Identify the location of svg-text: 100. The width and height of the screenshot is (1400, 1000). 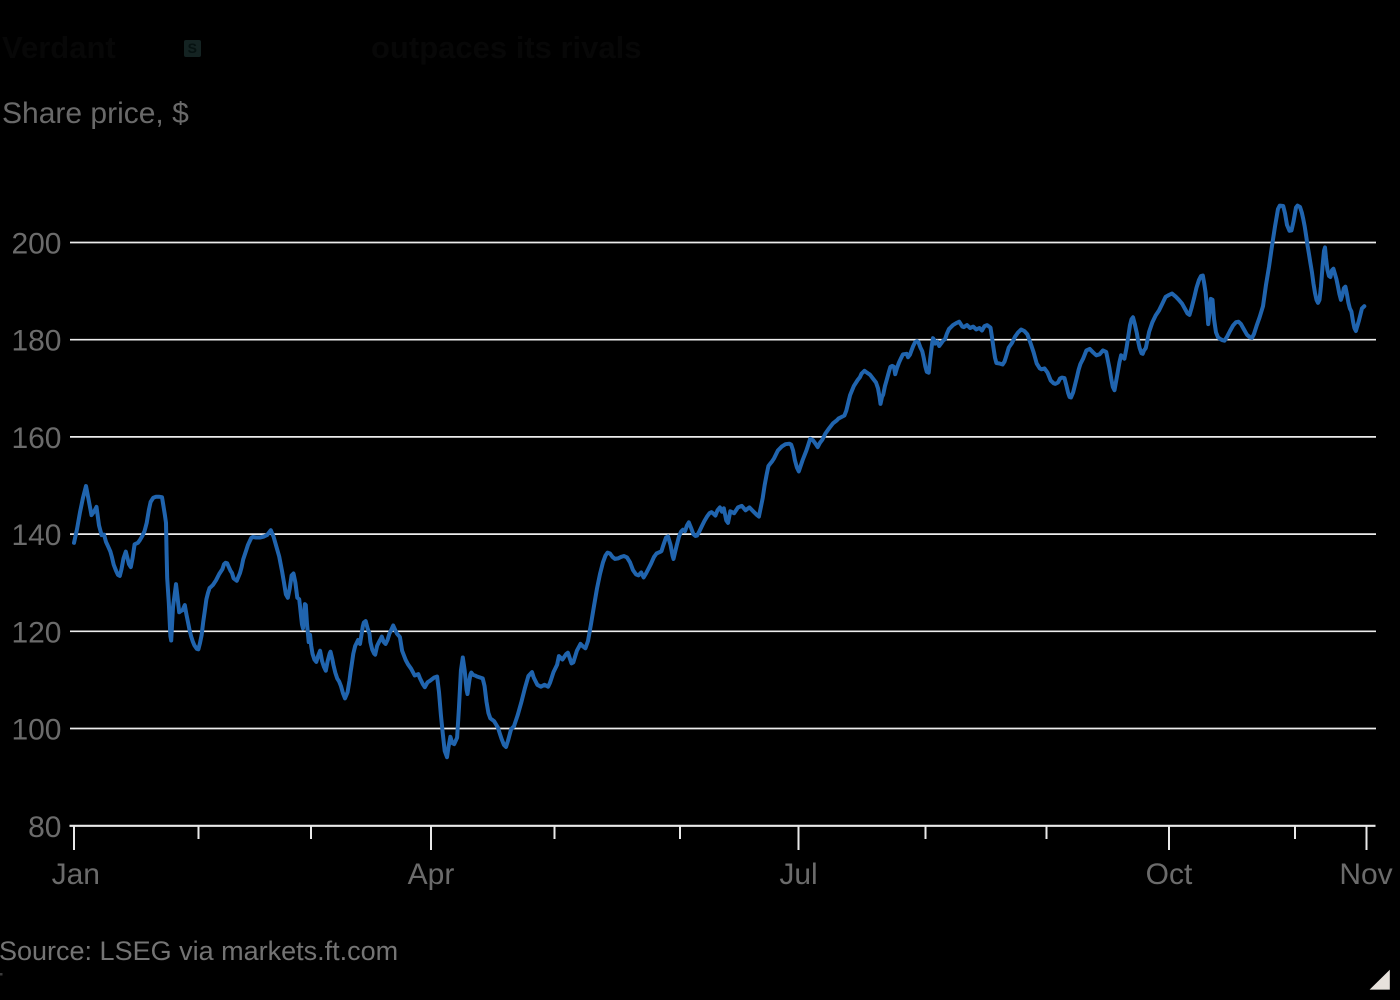
(36, 730).